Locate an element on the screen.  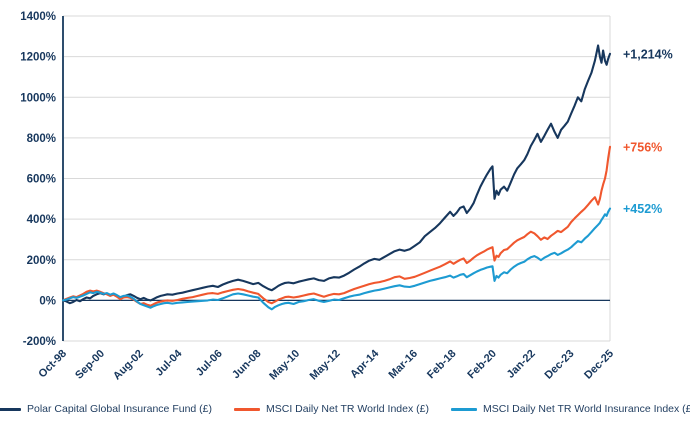
x-tick-label: Dec-25 is located at coordinates (599, 365).